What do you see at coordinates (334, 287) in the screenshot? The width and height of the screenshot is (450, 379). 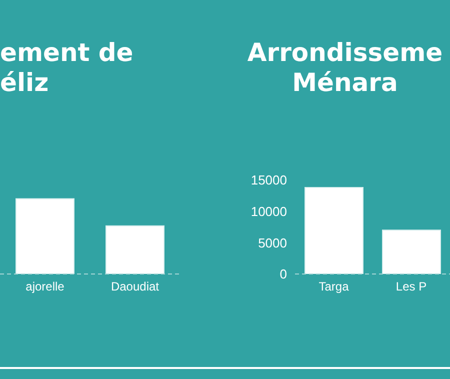 I see `x-tick-label: Targa` at bounding box center [334, 287].